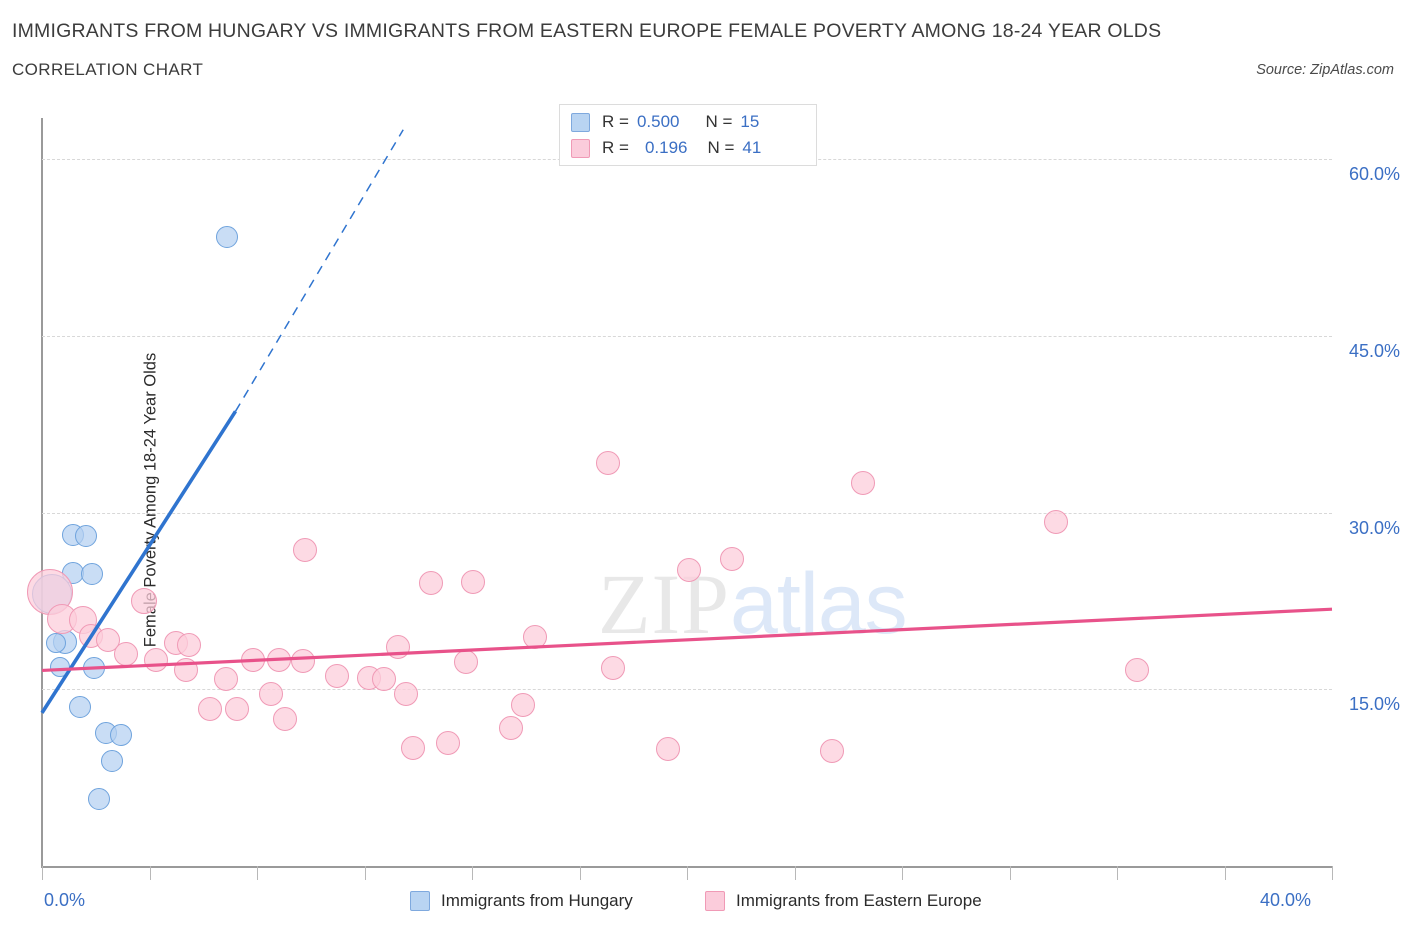 This screenshot has width=1406, height=930. What do you see at coordinates (537, 900) in the screenshot?
I see `series-label-hungary: Immigrants from Hungary` at bounding box center [537, 900].